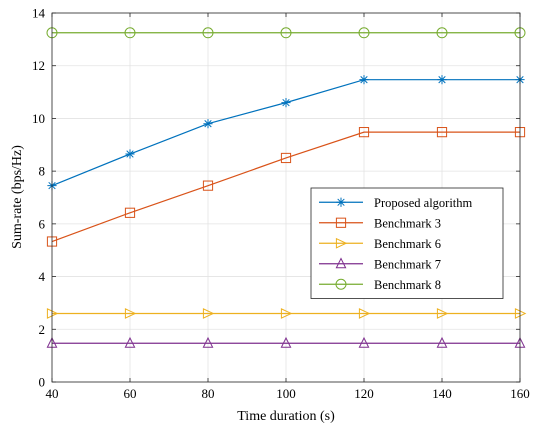  Describe the element at coordinates (407, 264) in the screenshot. I see `legend-label: Benchmark 7` at that location.